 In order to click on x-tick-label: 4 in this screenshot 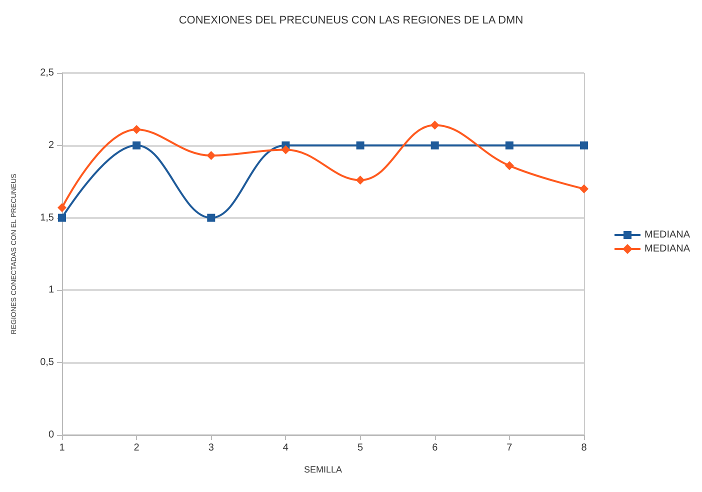, I will do `click(285, 448)`.